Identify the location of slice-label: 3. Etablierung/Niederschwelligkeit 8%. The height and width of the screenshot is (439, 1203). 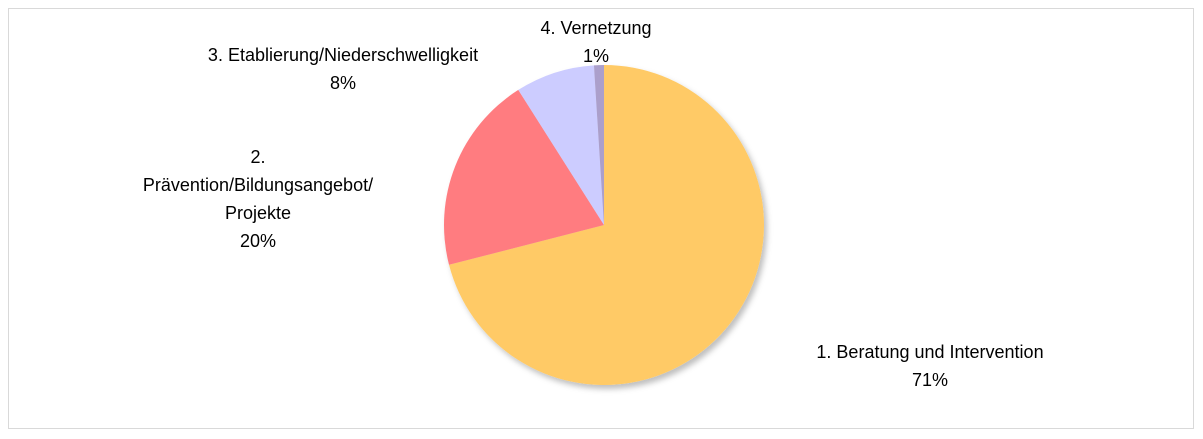
(343, 69).